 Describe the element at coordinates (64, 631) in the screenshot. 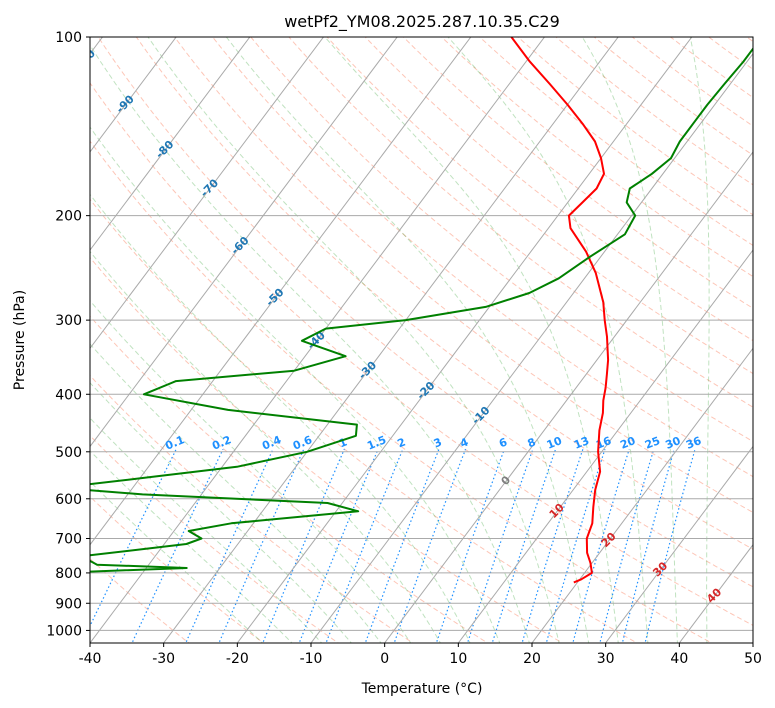

I see `y-tick-label: 1000` at that location.